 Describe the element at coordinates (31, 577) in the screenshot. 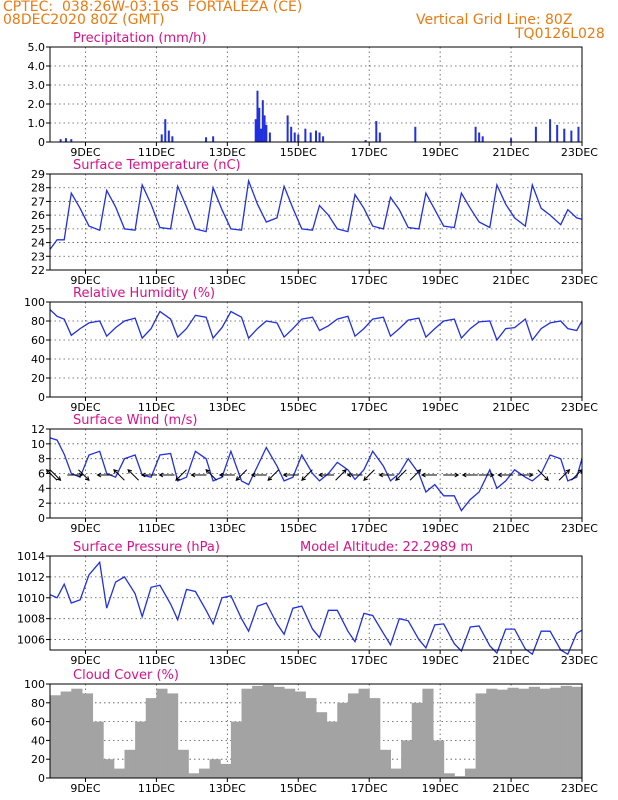

I see `y-tick-label: 1012` at that location.